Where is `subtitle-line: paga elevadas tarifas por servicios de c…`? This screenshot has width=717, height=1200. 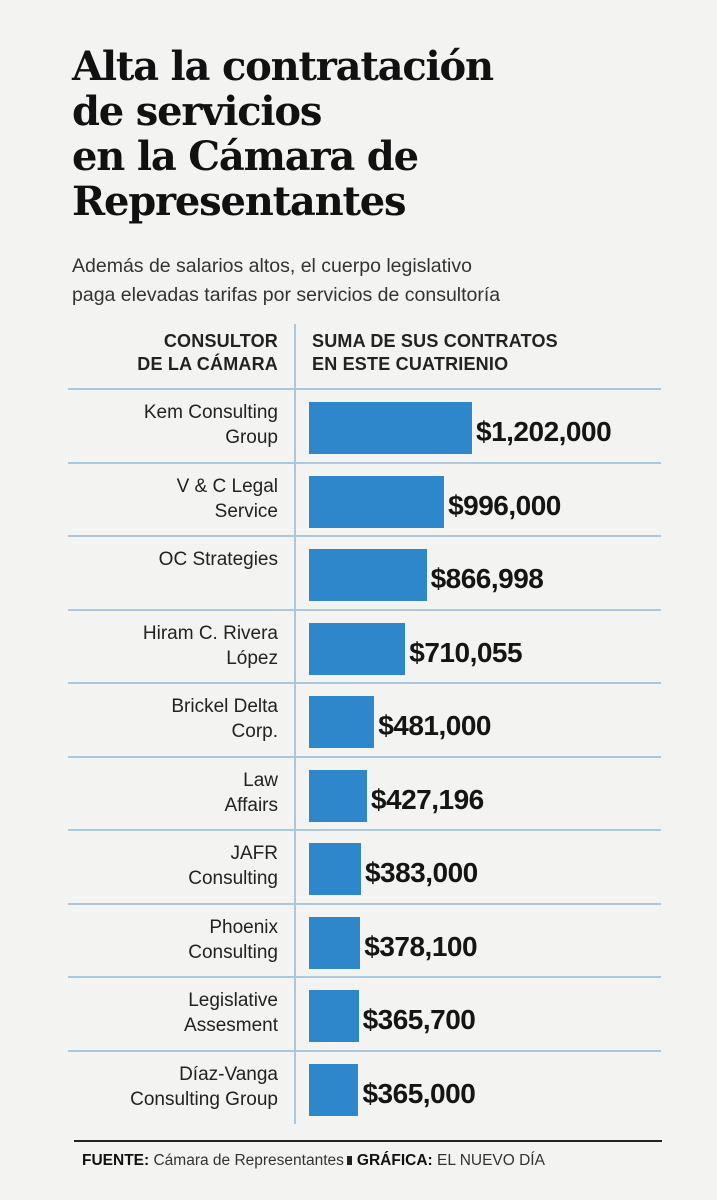 subtitle-line: paga elevadas tarifas por servicios de c… is located at coordinates (286, 295).